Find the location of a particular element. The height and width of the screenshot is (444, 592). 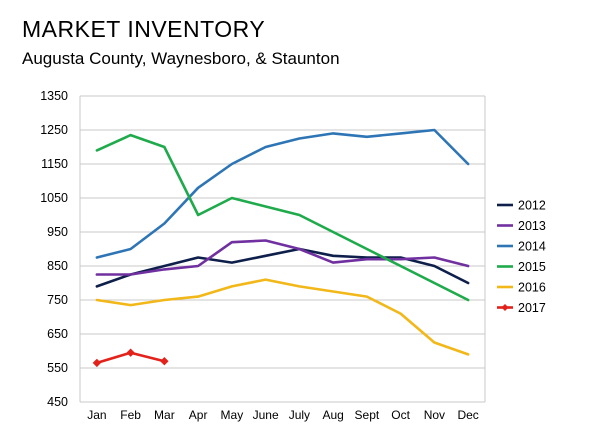

y-tick-label: 650 is located at coordinates (57, 334).